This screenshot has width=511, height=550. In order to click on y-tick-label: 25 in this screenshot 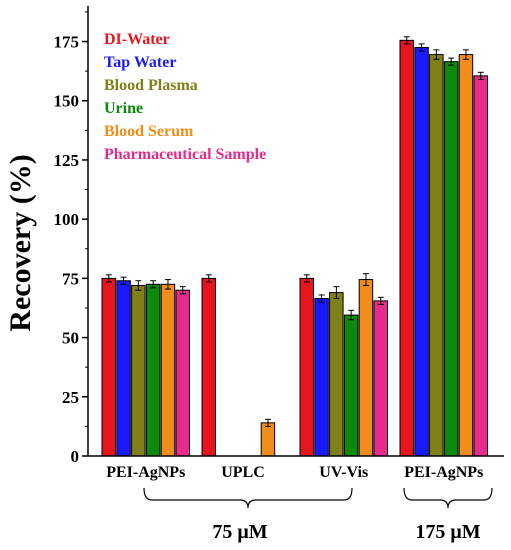, I will do `click(70, 397)`.